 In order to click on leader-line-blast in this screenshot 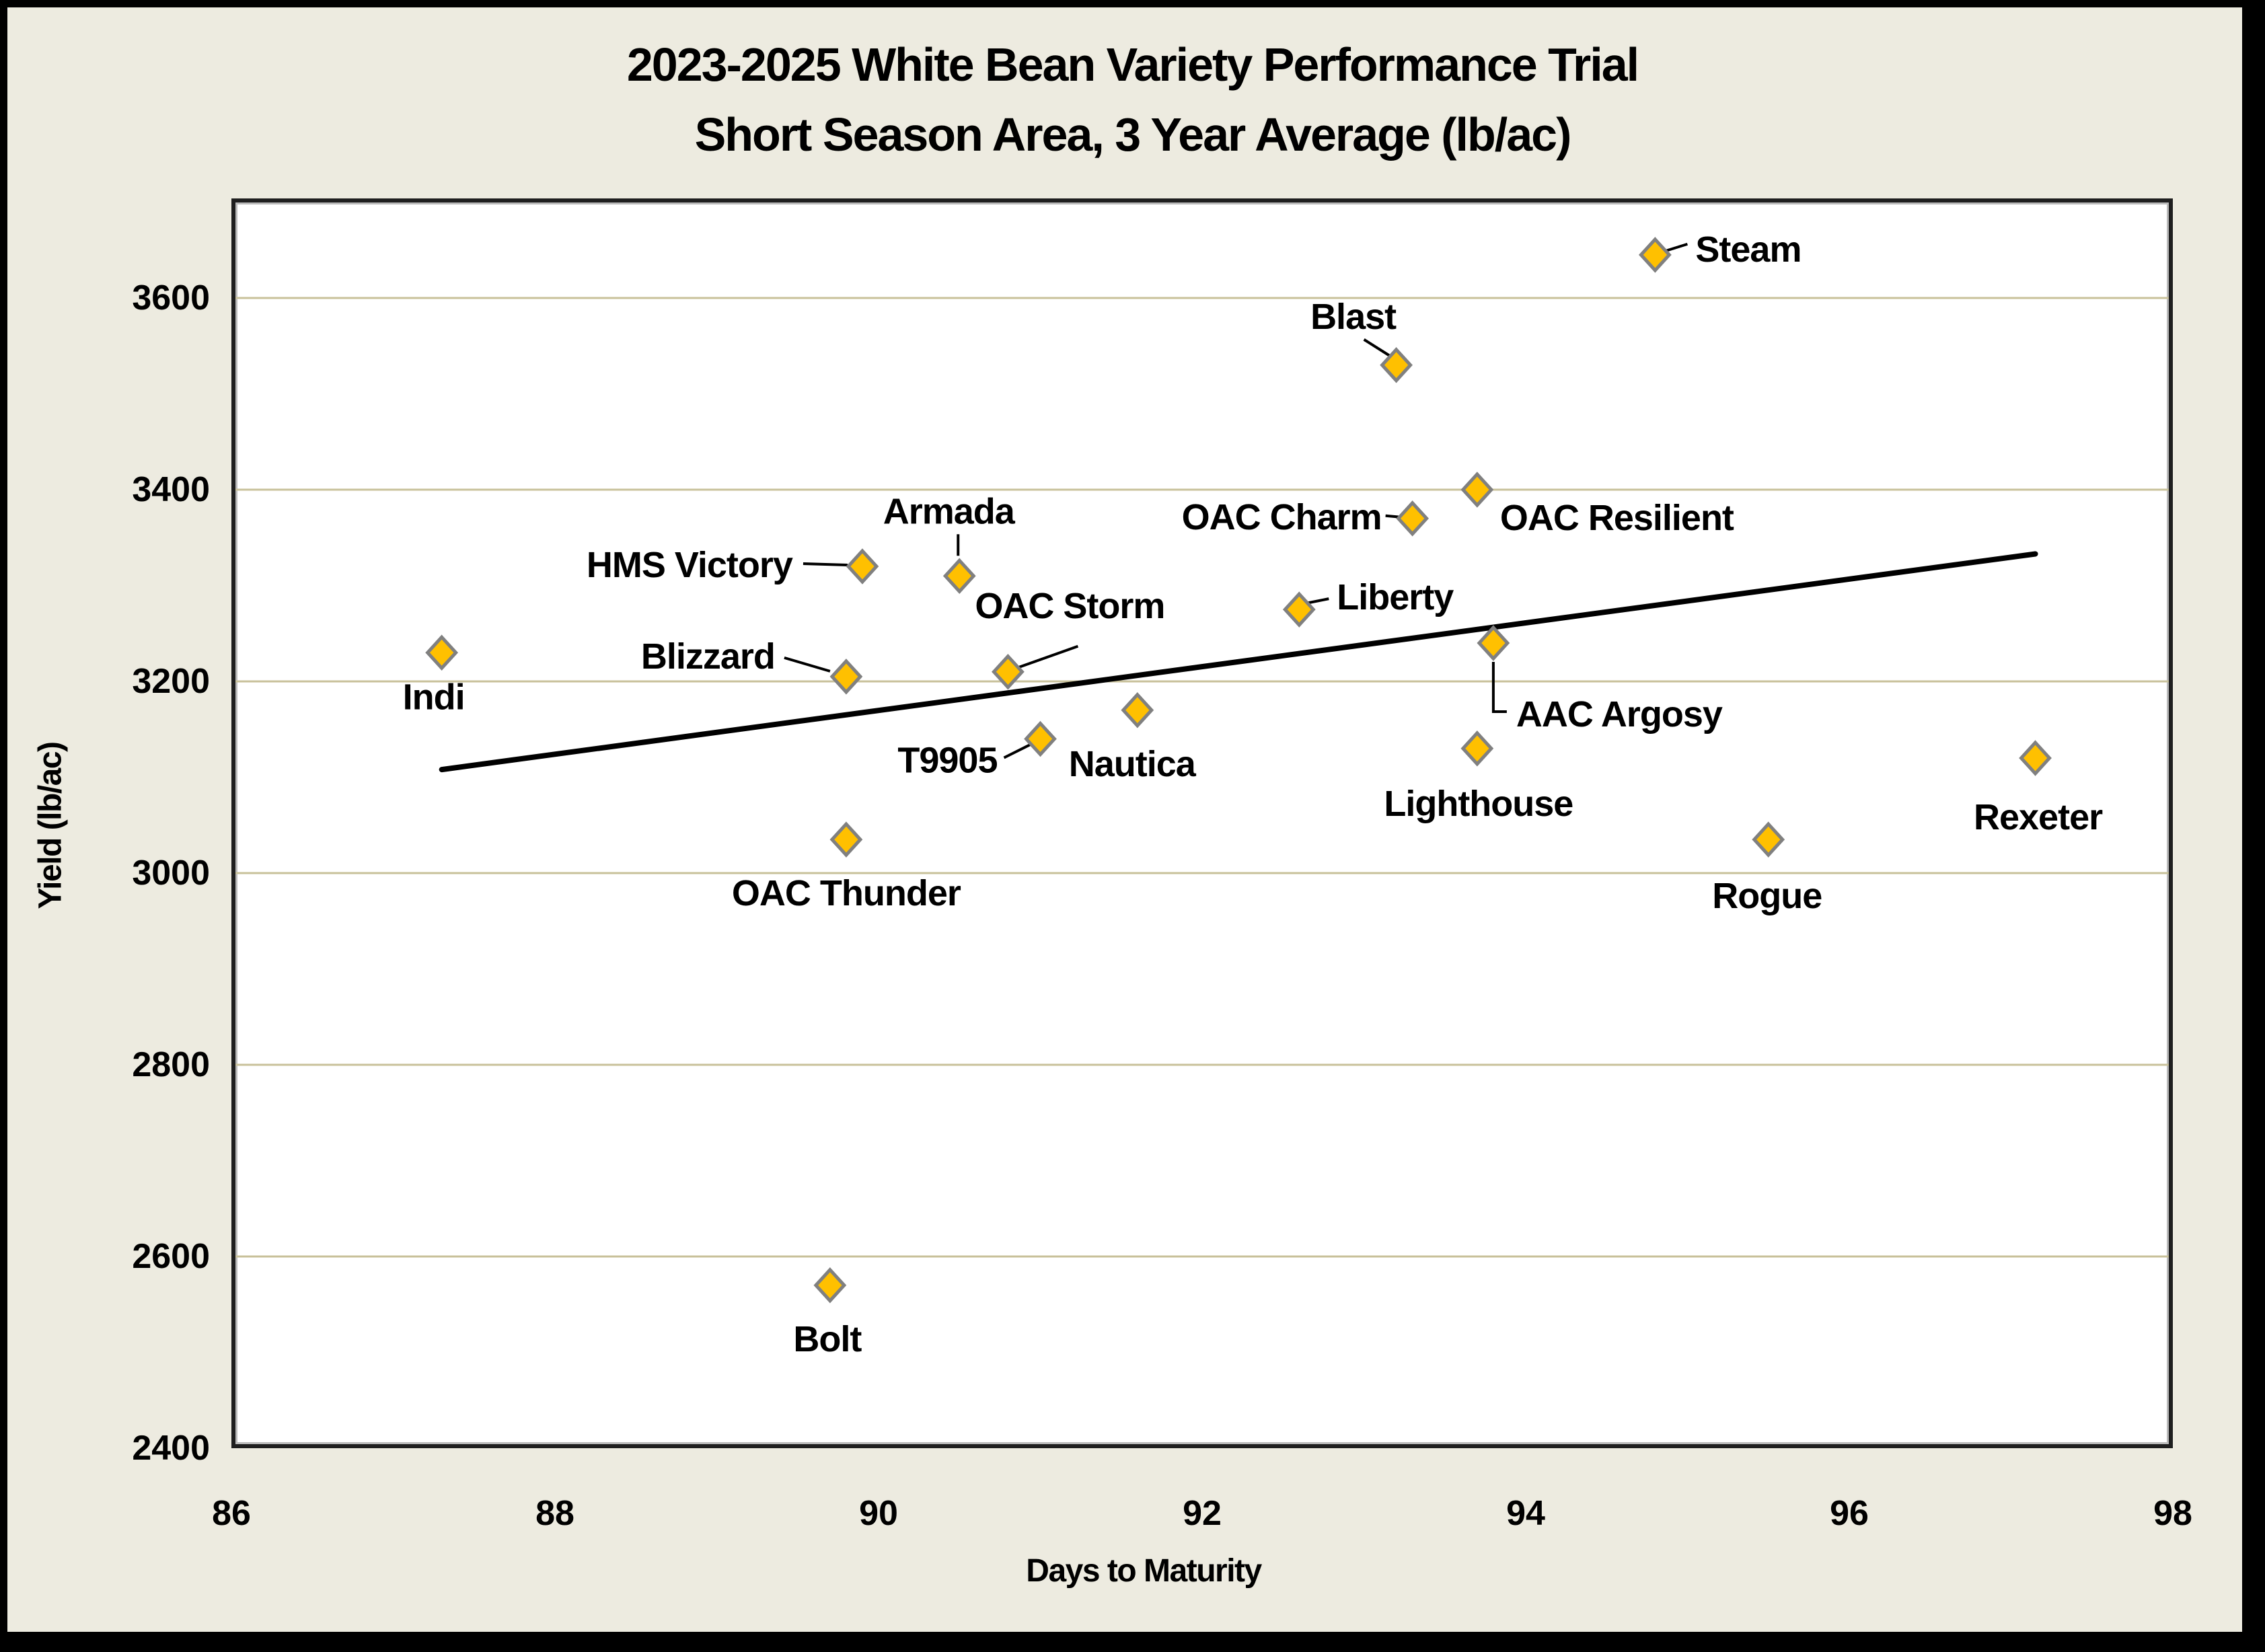, I will do `click(1376, 347)`.